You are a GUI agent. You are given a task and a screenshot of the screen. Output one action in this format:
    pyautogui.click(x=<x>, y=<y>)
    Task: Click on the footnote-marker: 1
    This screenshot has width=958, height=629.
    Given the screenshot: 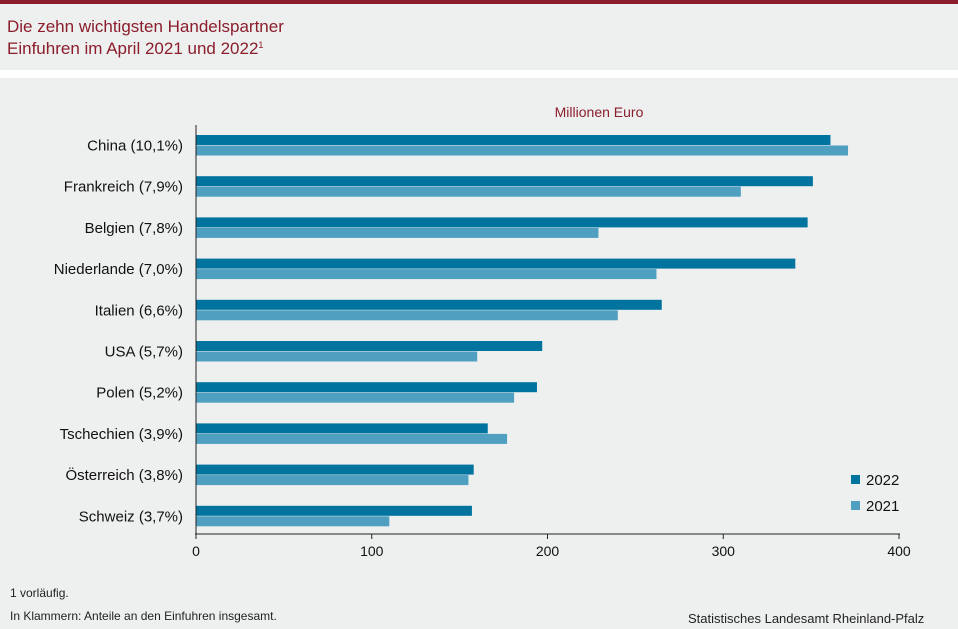 What is the action you would take?
    pyautogui.click(x=261, y=45)
    